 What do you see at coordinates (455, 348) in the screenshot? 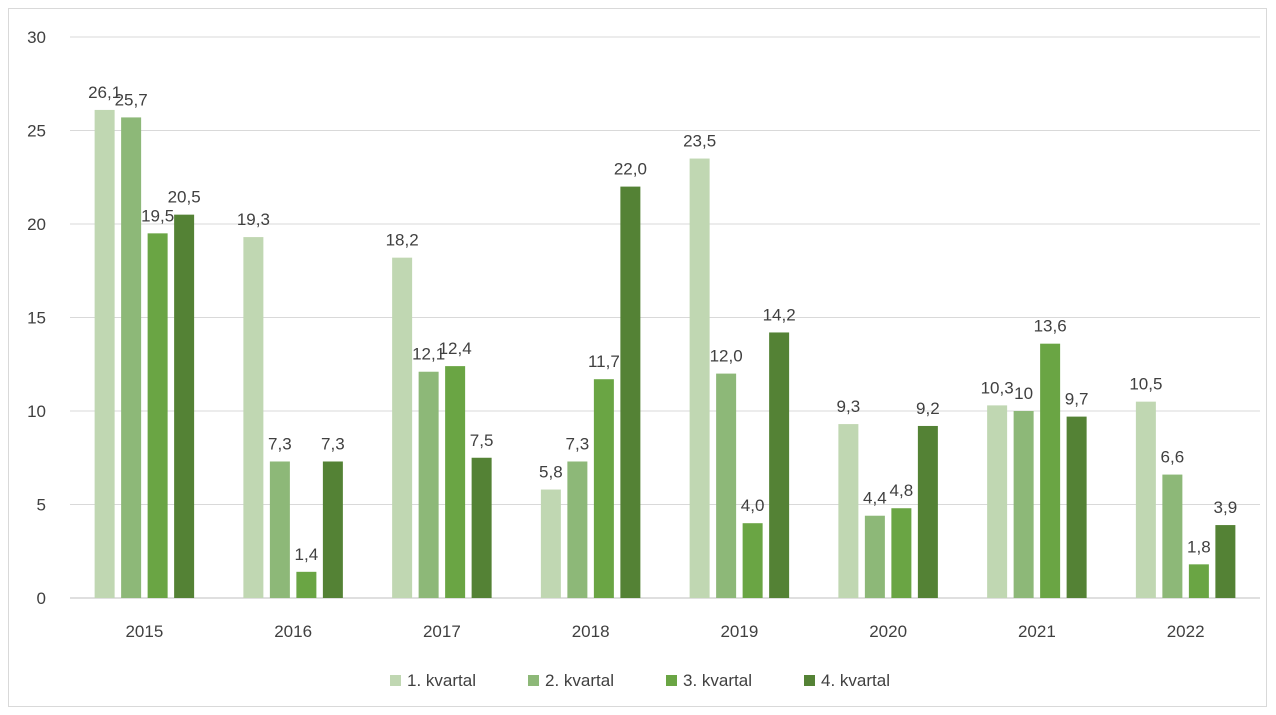
I see `data-label: 12,4` at bounding box center [455, 348].